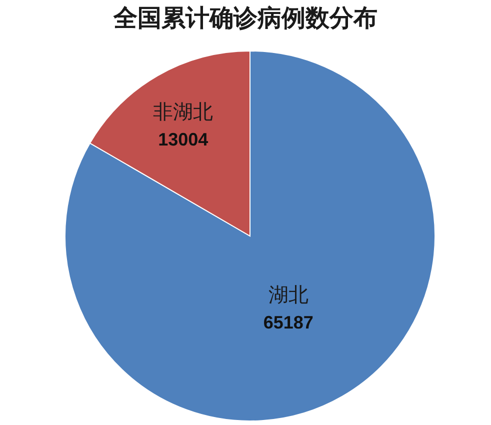 The height and width of the screenshot is (425, 491). Describe the element at coordinates (288, 294) in the screenshot. I see `slice-label: 湖北` at that location.